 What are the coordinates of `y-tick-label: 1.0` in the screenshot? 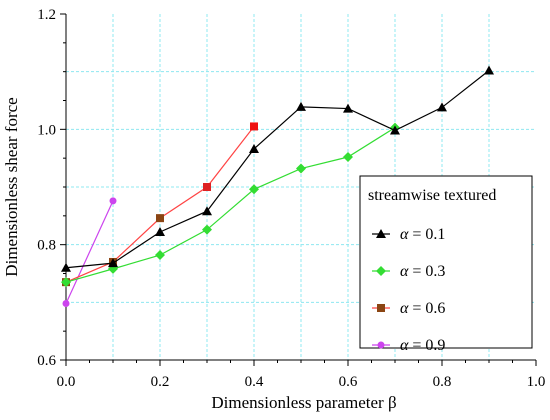 It's located at (46, 130).